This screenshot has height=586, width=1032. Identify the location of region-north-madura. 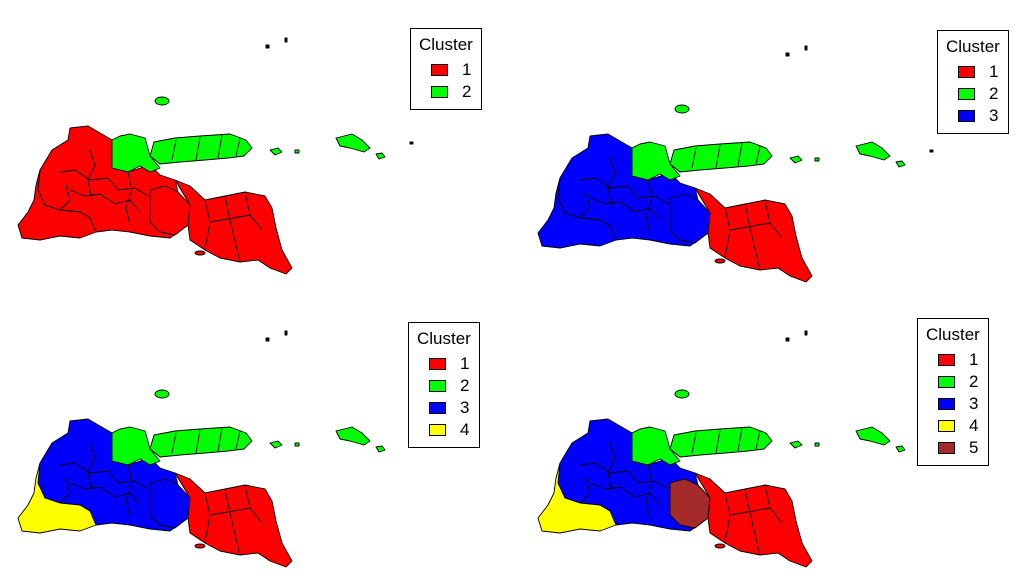
(721, 442).